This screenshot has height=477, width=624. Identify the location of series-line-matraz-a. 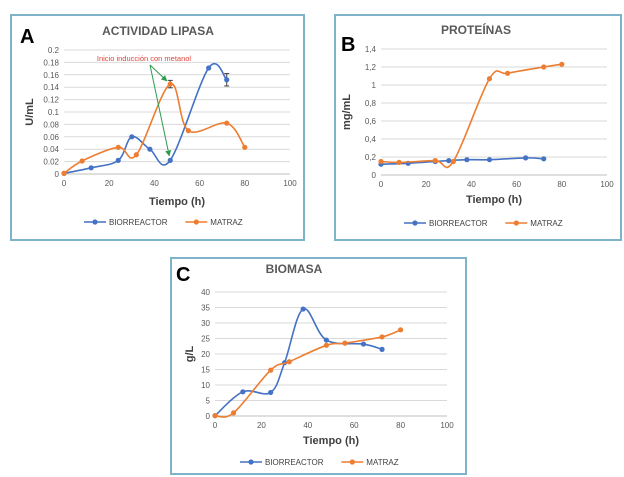
(154, 129).